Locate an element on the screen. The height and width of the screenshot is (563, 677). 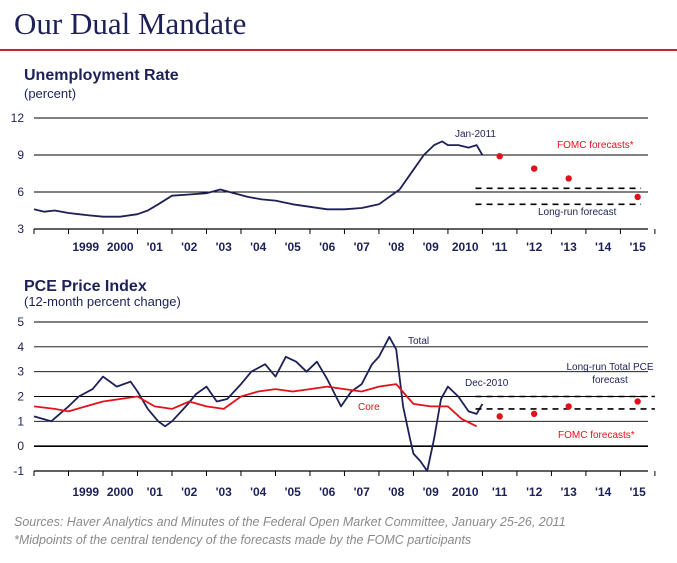
total-series-label: Total is located at coordinates (418, 341).